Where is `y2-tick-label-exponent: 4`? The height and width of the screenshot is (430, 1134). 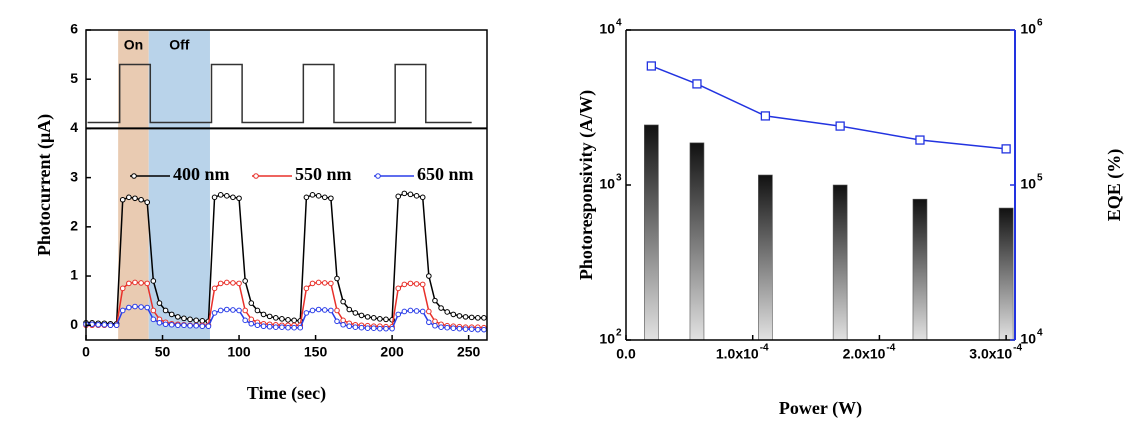 y2-tick-label-exponent: 4 is located at coordinates (1040, 333).